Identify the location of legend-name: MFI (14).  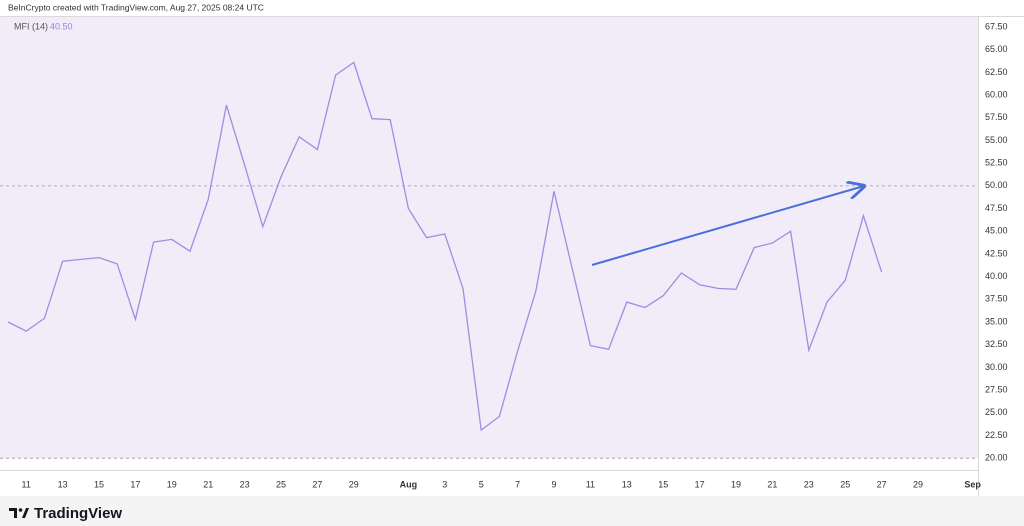
(31, 26).